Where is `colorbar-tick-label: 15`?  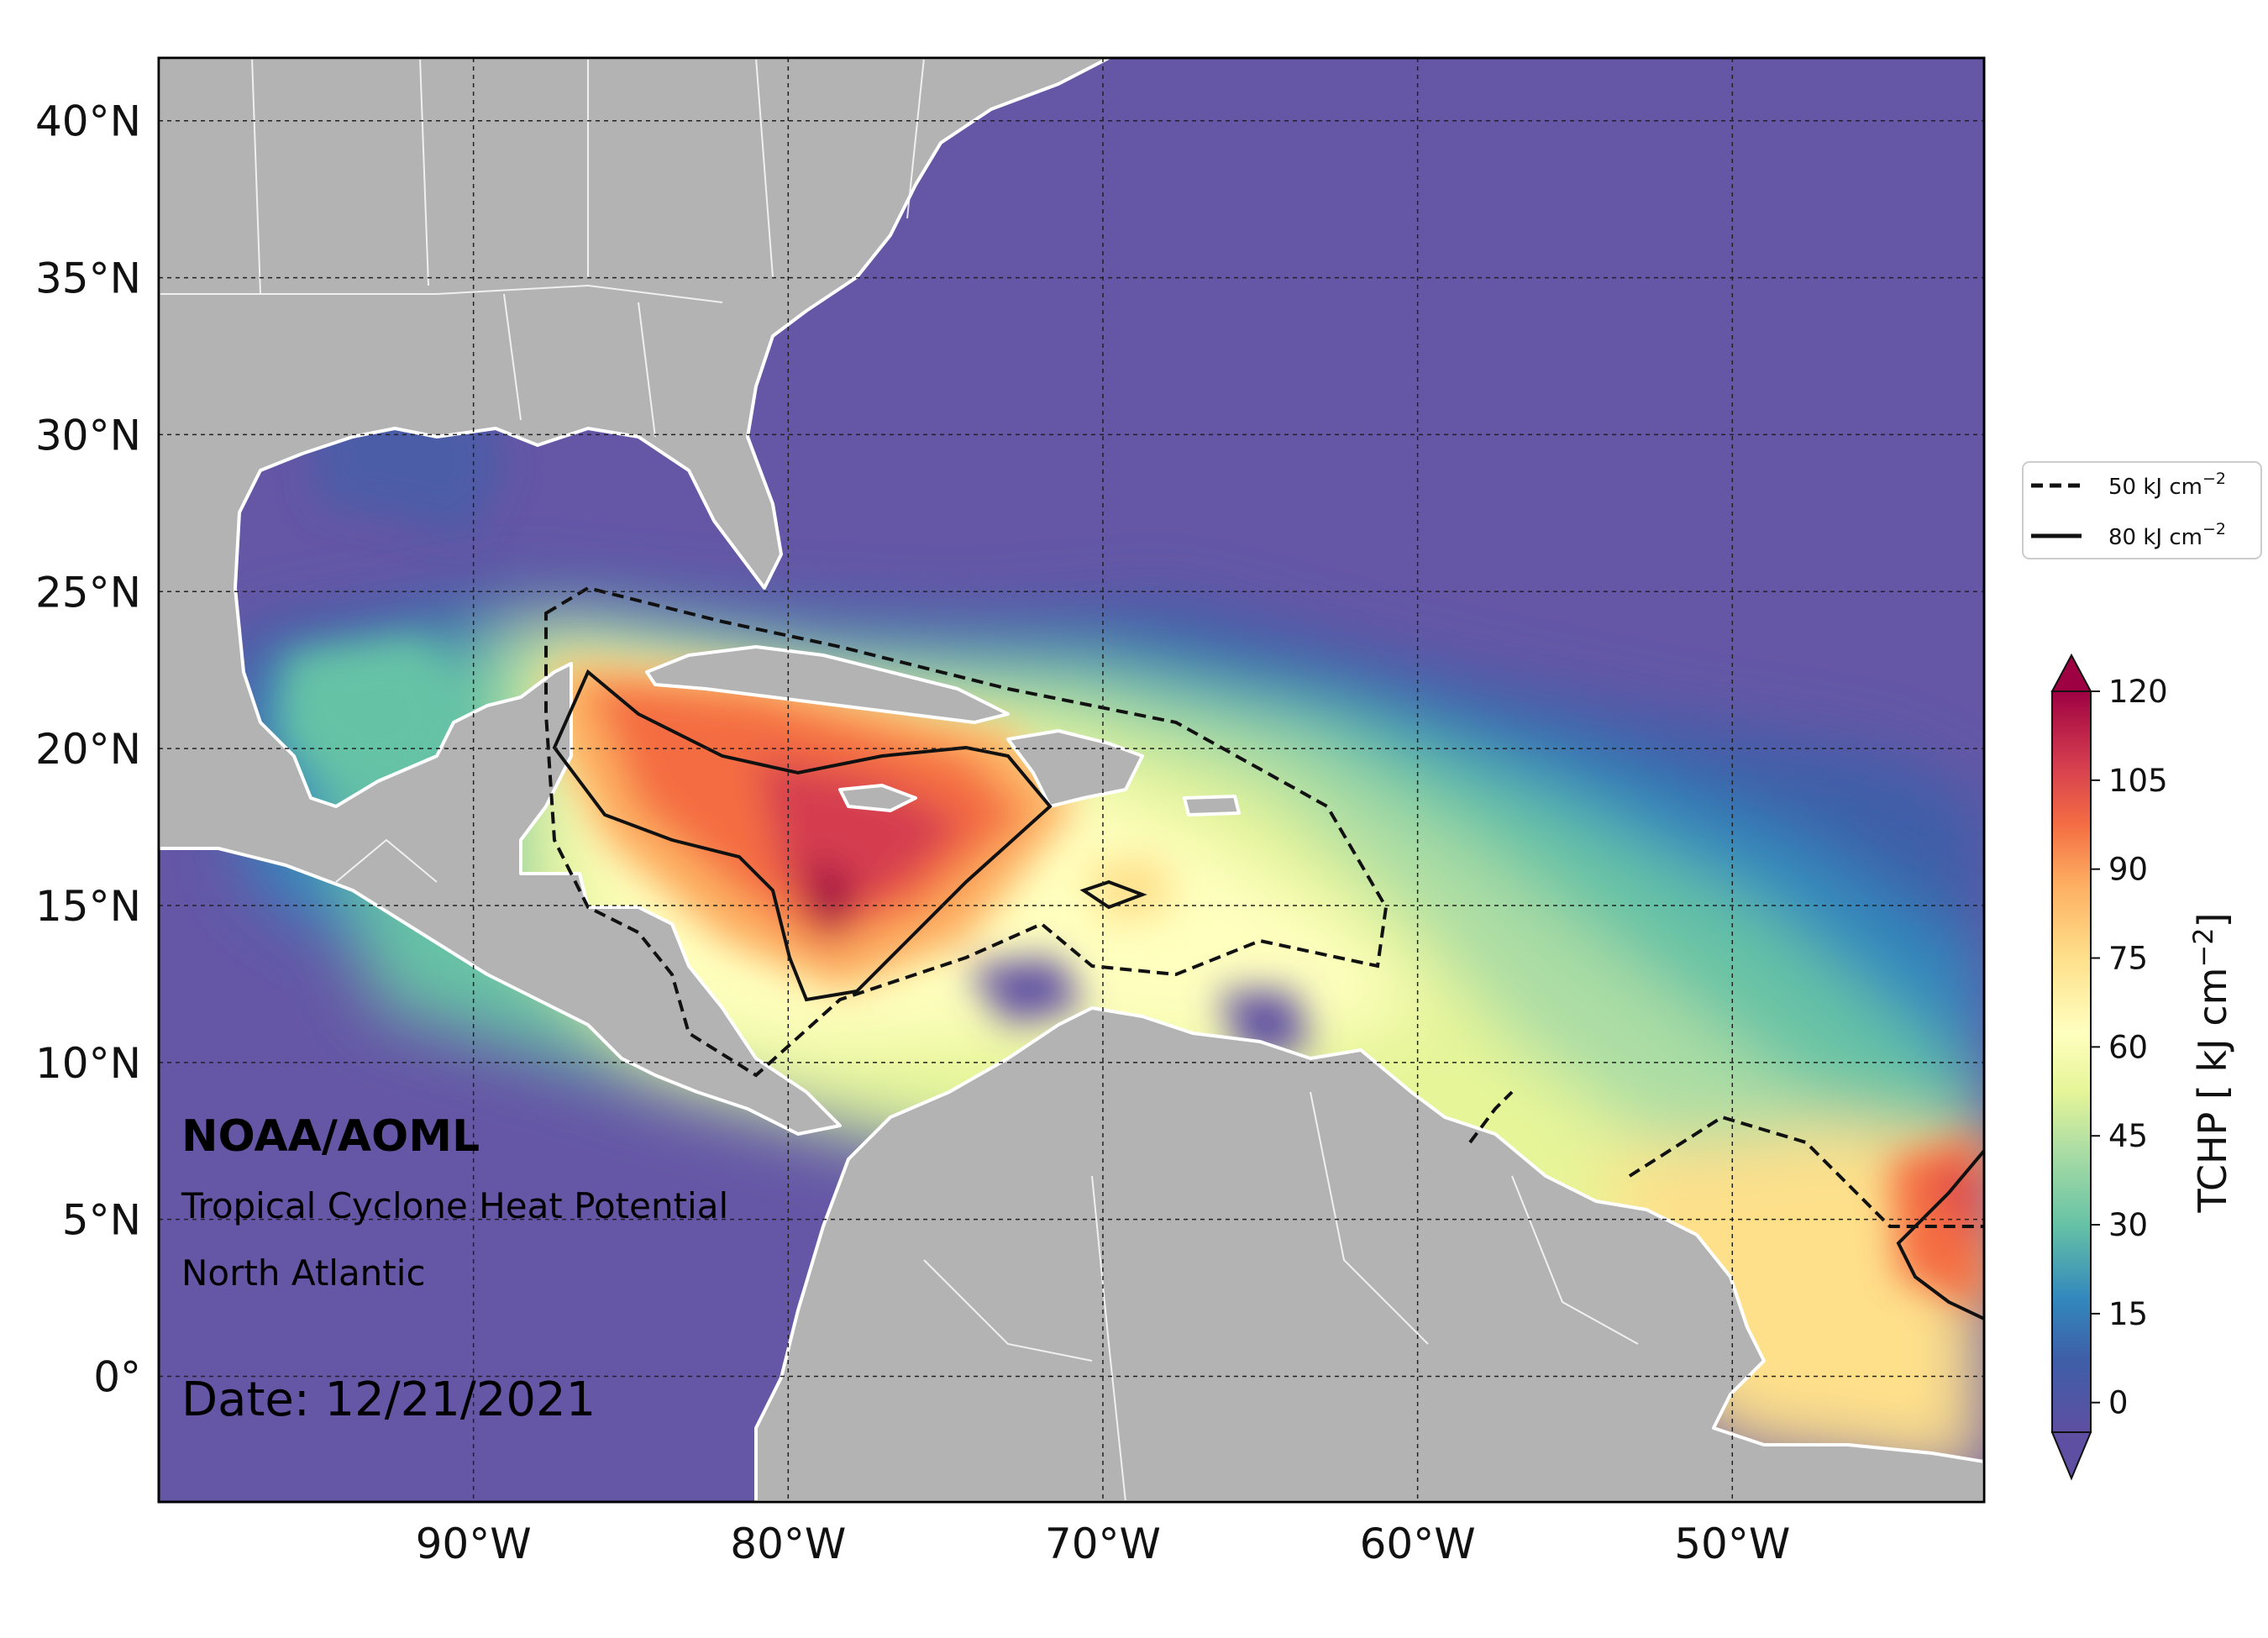 colorbar-tick-label: 15 is located at coordinates (2128, 1314).